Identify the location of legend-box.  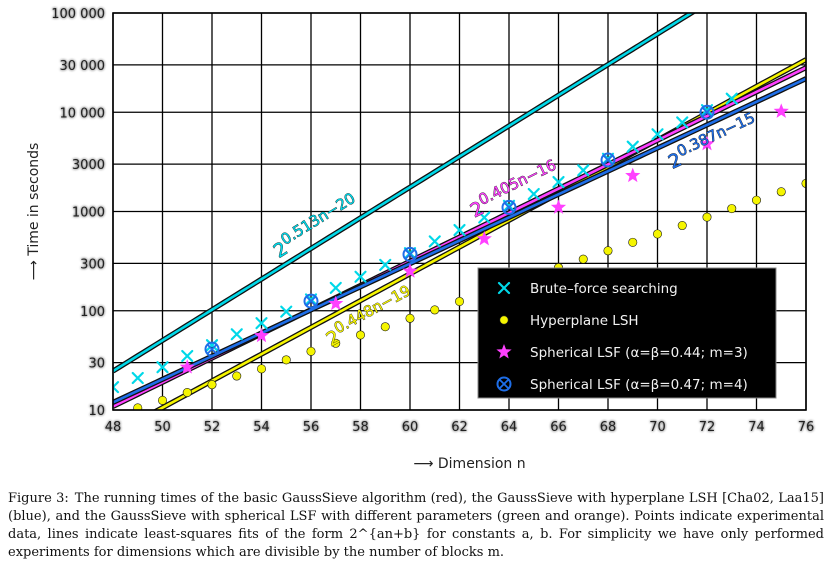
(627, 333).